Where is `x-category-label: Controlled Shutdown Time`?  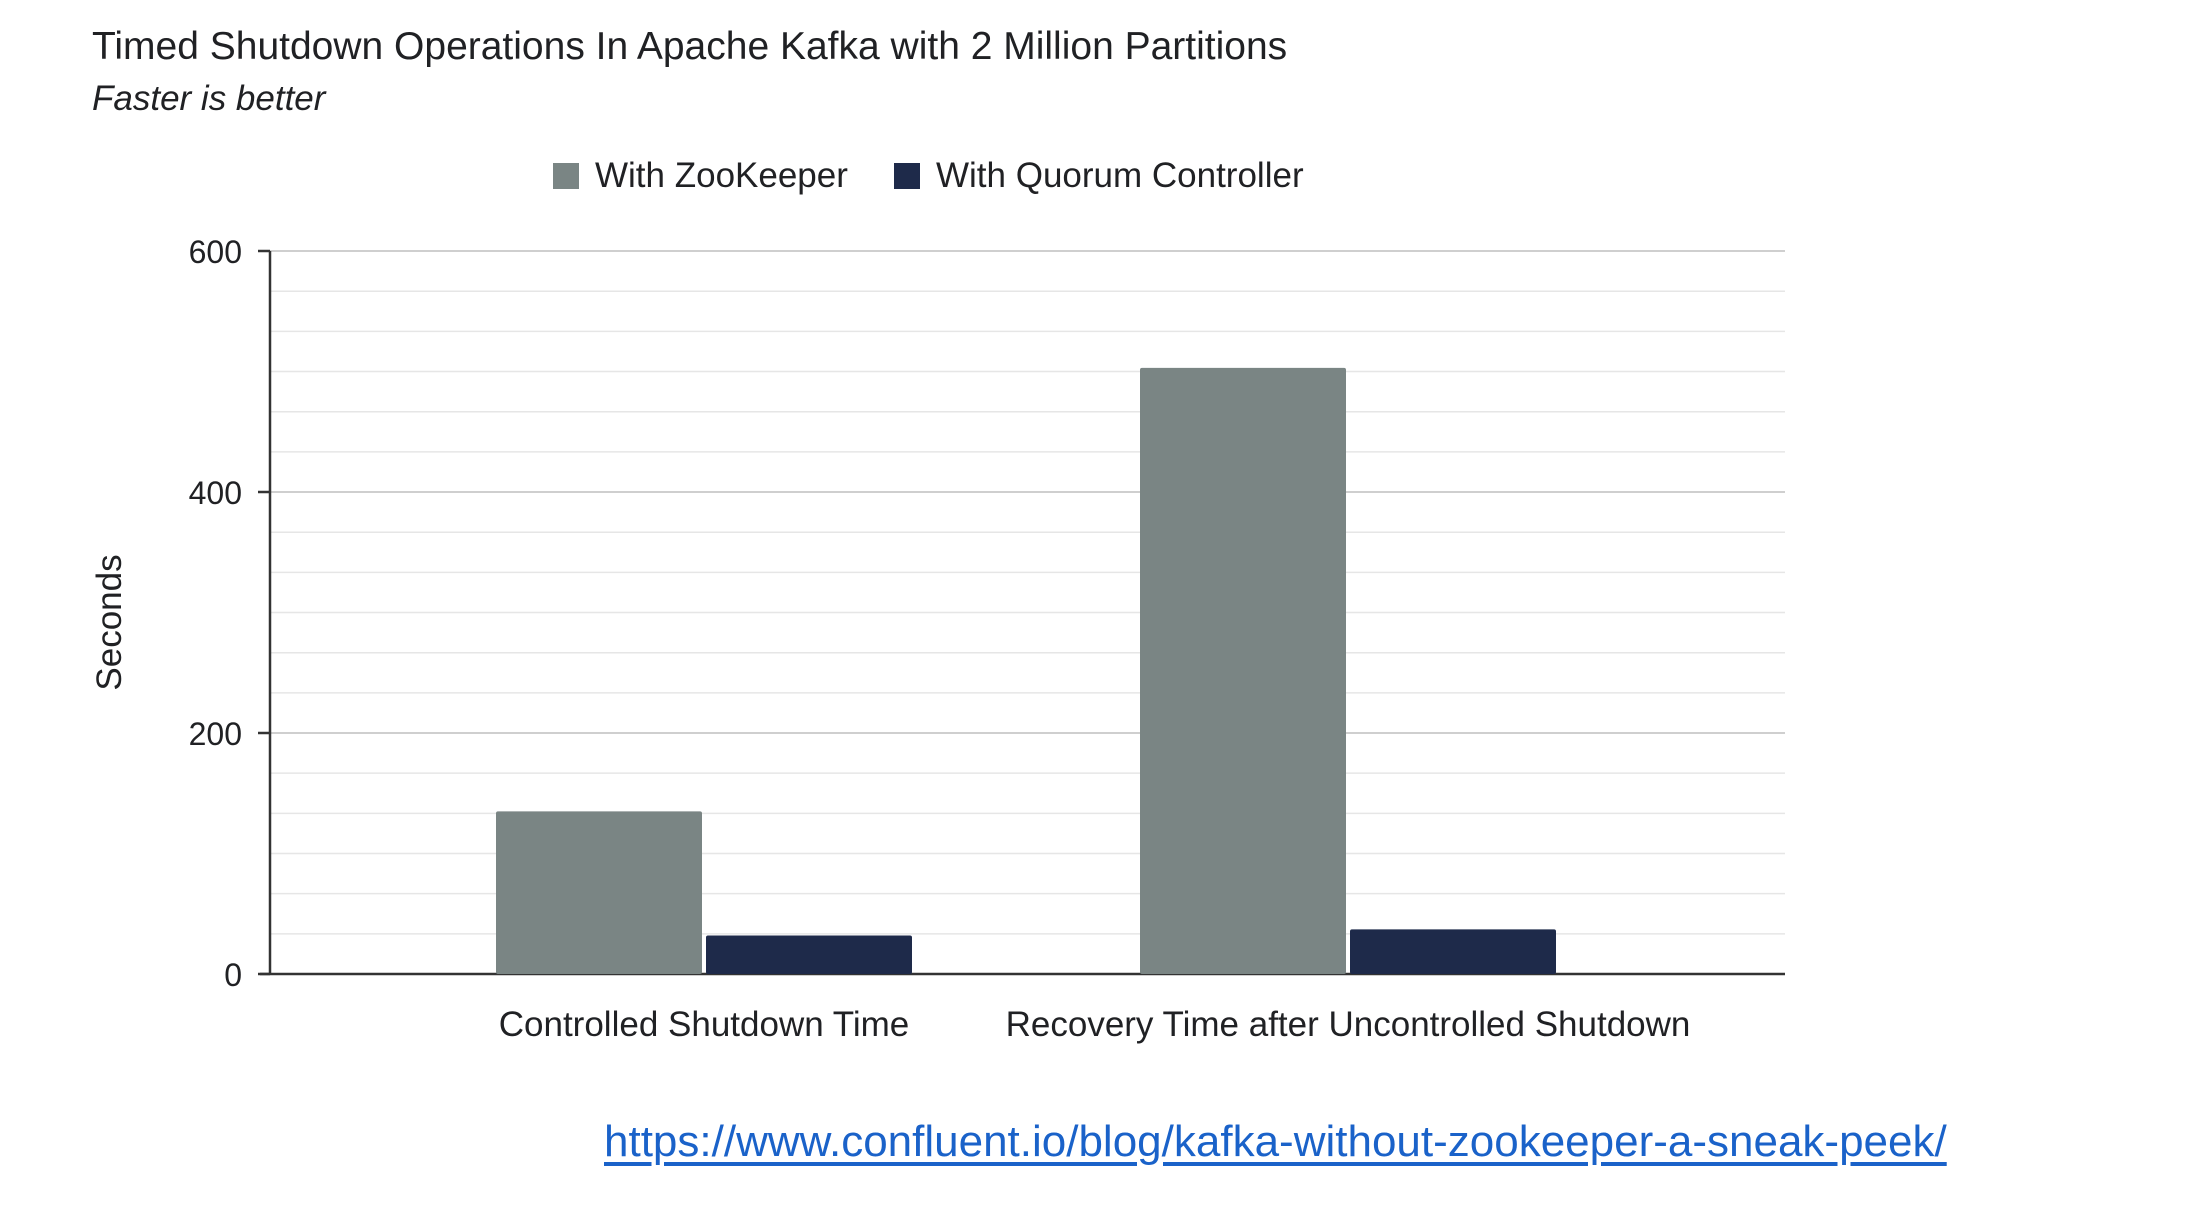
x-category-label: Controlled Shutdown Time is located at coordinates (704, 1024).